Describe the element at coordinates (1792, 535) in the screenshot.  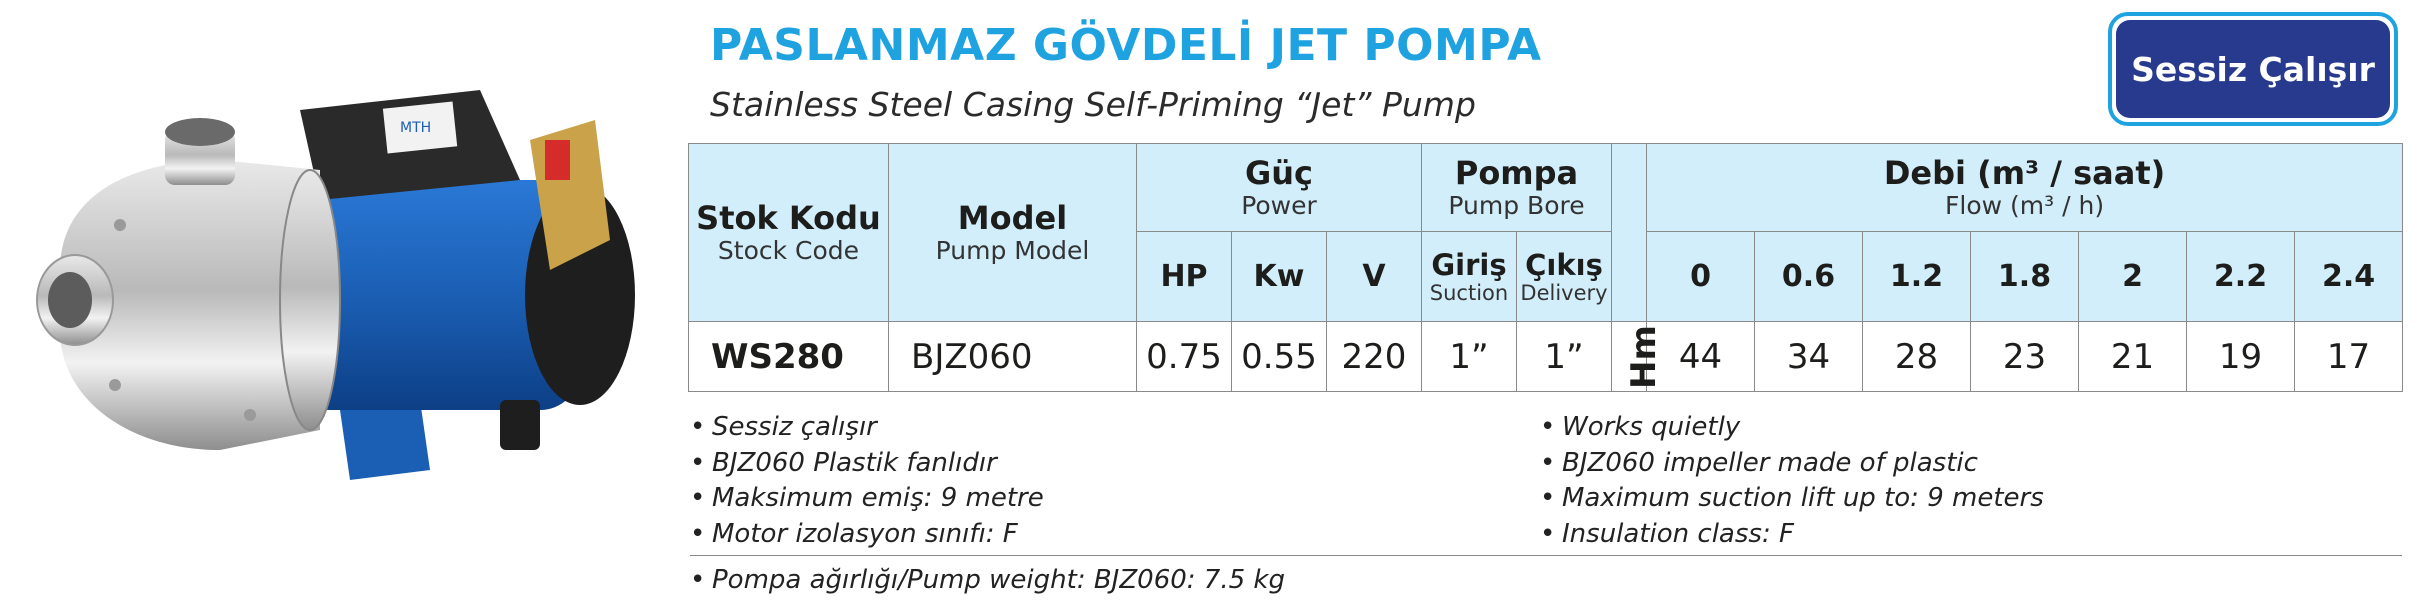
I see `list-item: Insulation class: F` at that location.